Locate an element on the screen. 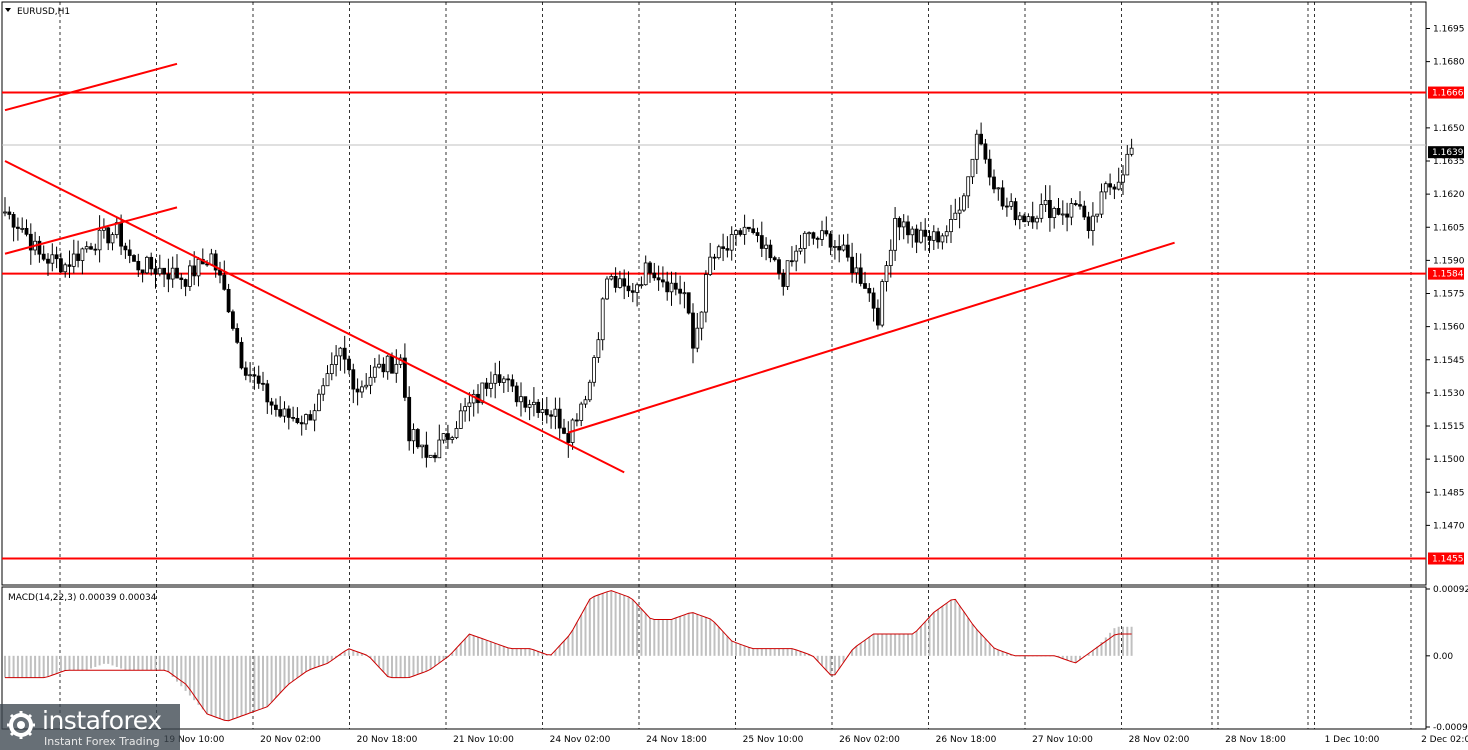 Image resolution: width=1468 pixels, height=750 pixels. chart-menu-icon is located at coordinates (8, 10).